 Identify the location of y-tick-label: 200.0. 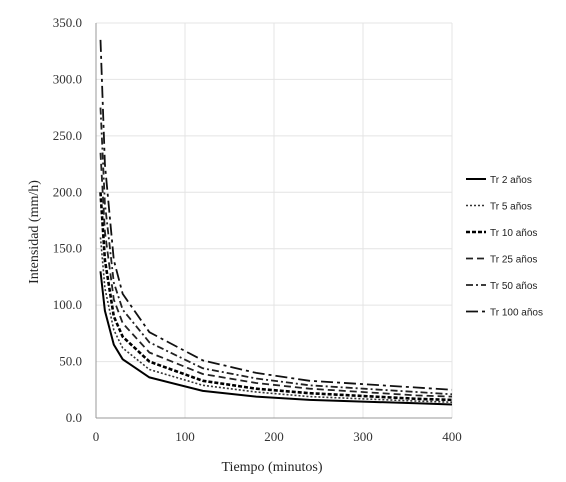
(67, 191).